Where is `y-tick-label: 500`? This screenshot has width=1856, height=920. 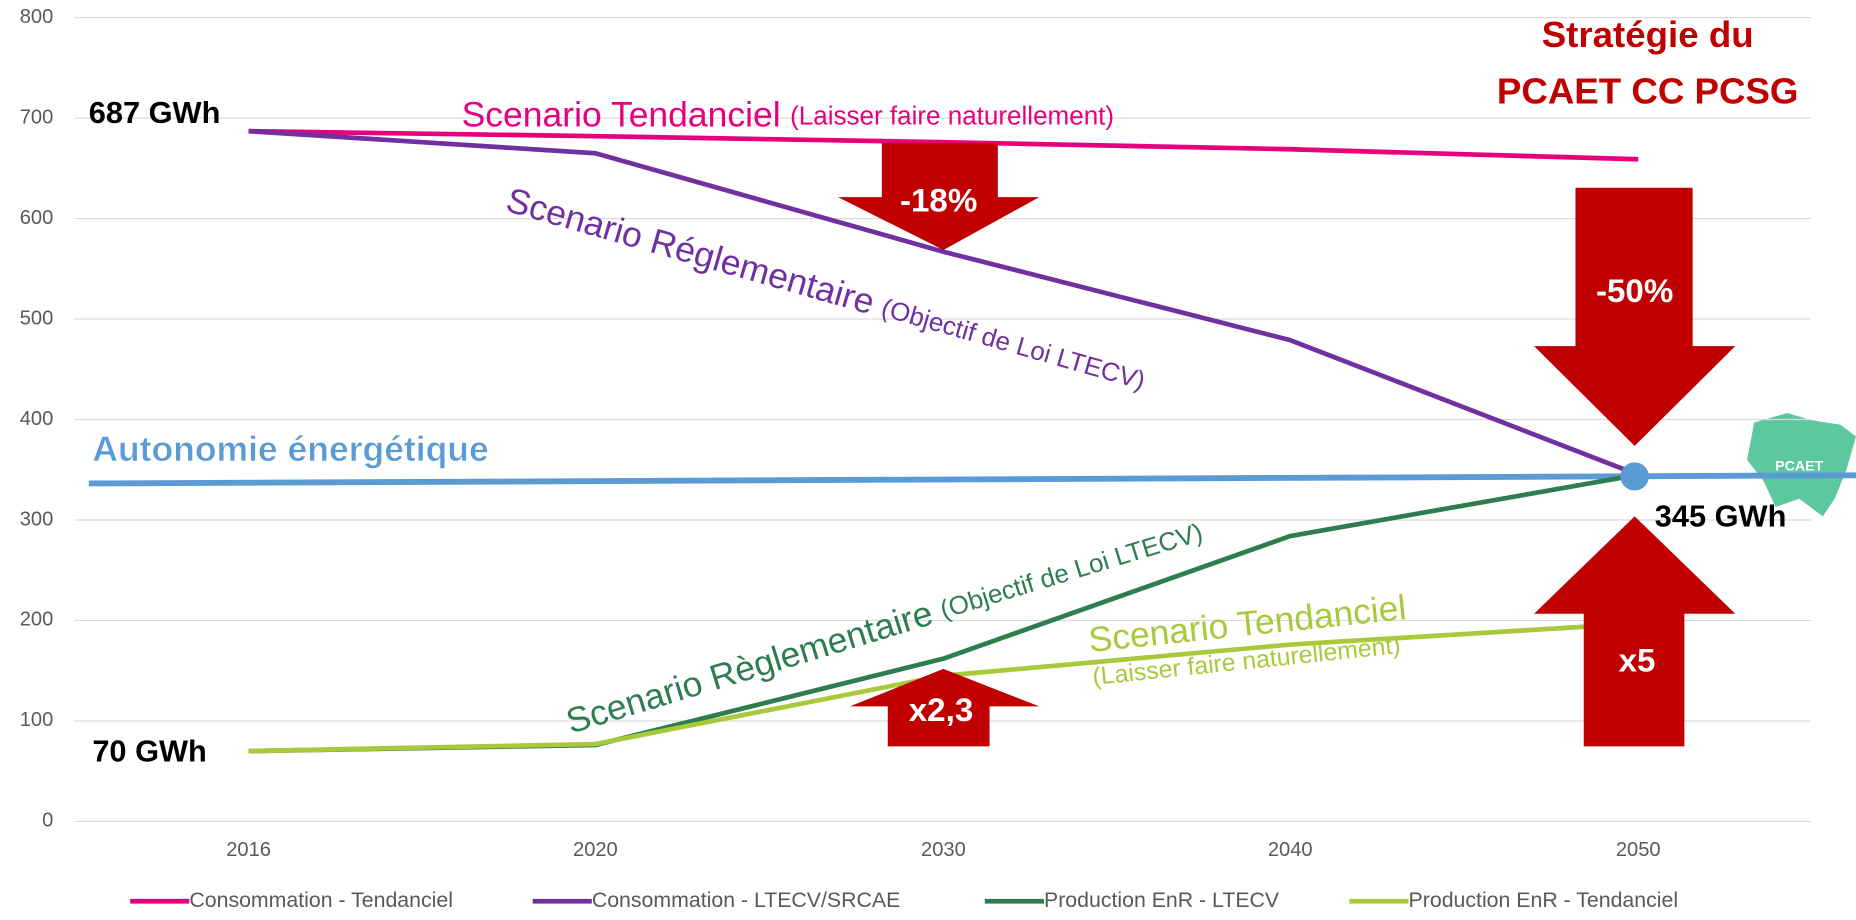 y-tick-label: 500 is located at coordinates (37, 318).